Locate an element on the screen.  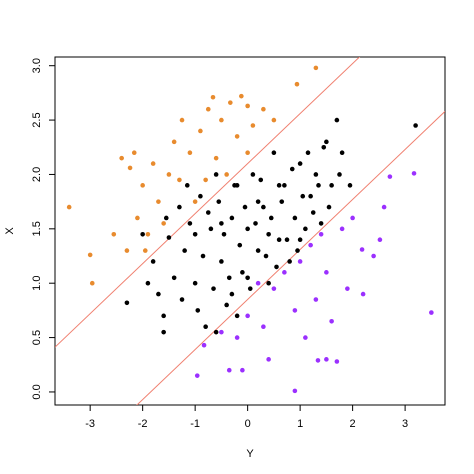
y-tick-label: 3.0 is located at coordinates (37, 65).